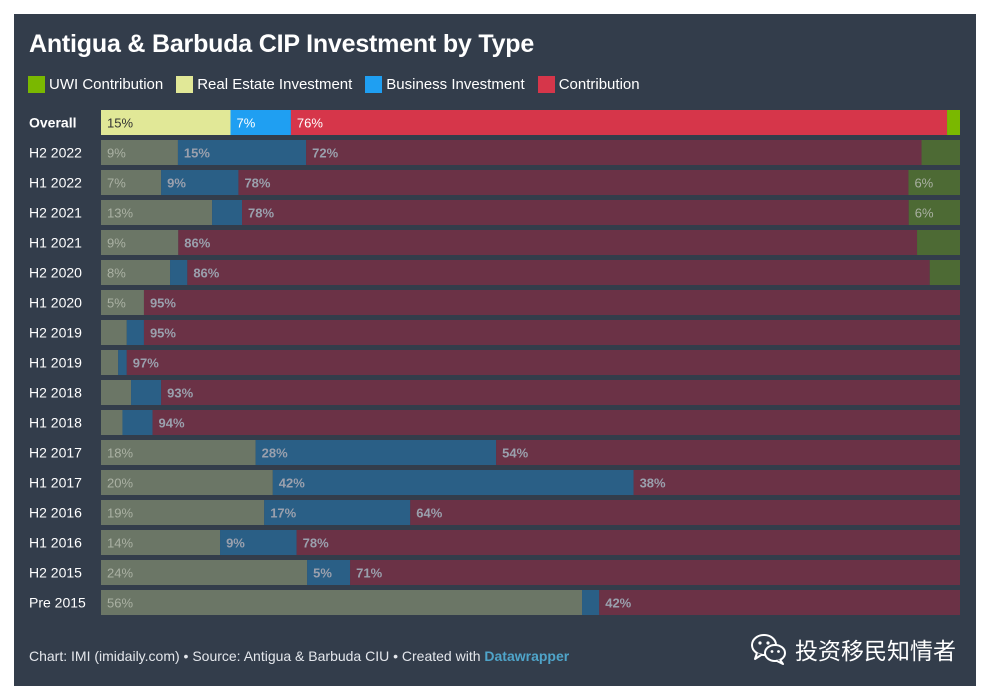 This screenshot has height=693, width=994. What do you see at coordinates (573, 182) in the screenshot?
I see `bar-h1-2022-contribution` at bounding box center [573, 182].